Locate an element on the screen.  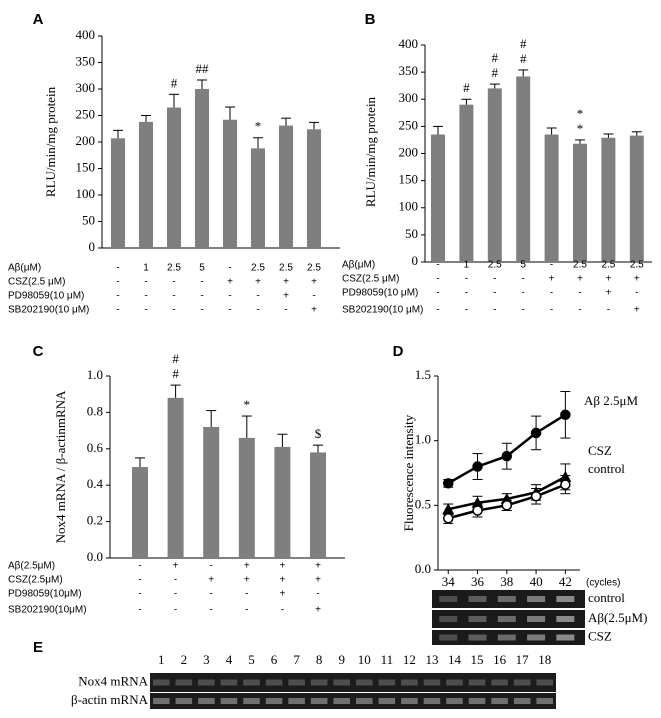
panel-letter: B is located at coordinates (370, 19).